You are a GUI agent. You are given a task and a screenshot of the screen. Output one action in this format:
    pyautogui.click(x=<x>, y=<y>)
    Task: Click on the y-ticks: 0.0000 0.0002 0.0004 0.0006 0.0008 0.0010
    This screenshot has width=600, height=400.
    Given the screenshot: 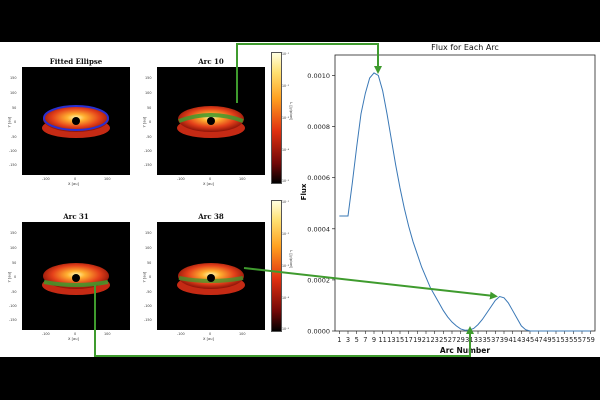 What is the action you would take?
    pyautogui.click(x=321, y=204)
    